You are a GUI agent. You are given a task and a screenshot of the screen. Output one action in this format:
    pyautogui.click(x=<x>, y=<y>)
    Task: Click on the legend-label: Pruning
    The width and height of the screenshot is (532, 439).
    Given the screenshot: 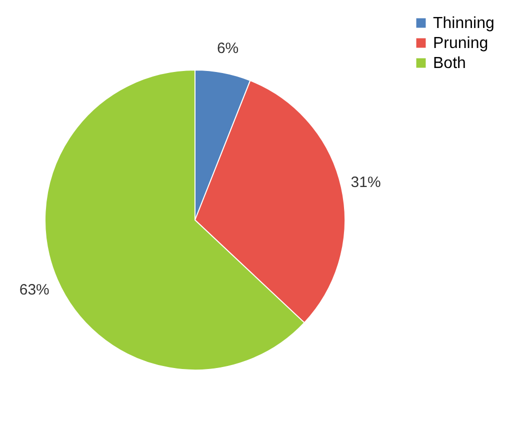 What is the action you would take?
    pyautogui.click(x=460, y=43)
    